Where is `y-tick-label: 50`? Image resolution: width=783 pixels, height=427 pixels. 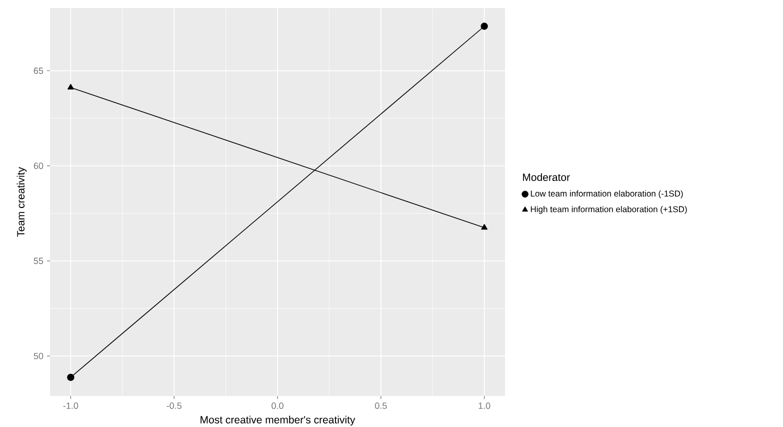 y-tick-label: 50 is located at coordinates (39, 356).